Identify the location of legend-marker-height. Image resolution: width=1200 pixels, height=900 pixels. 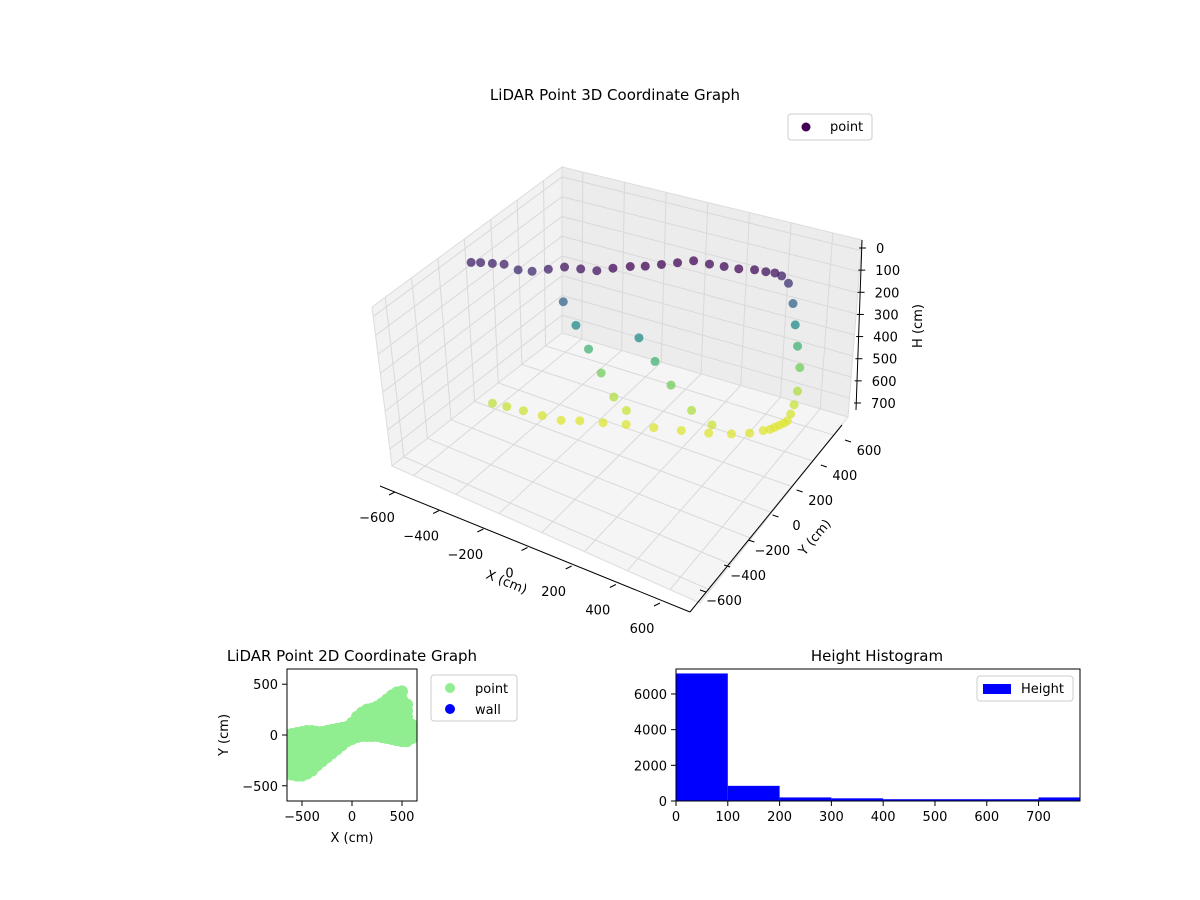
(997, 689).